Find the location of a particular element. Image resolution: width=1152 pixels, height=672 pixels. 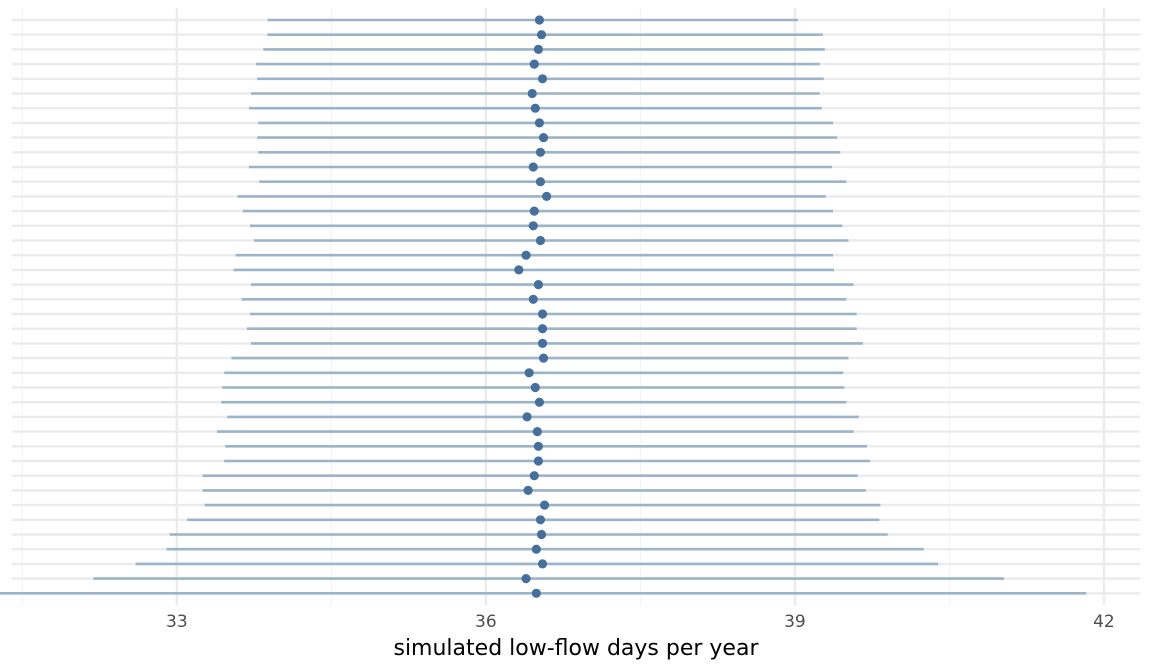

x-axis-ticks: 33 36 39 42 is located at coordinates (640, 622).